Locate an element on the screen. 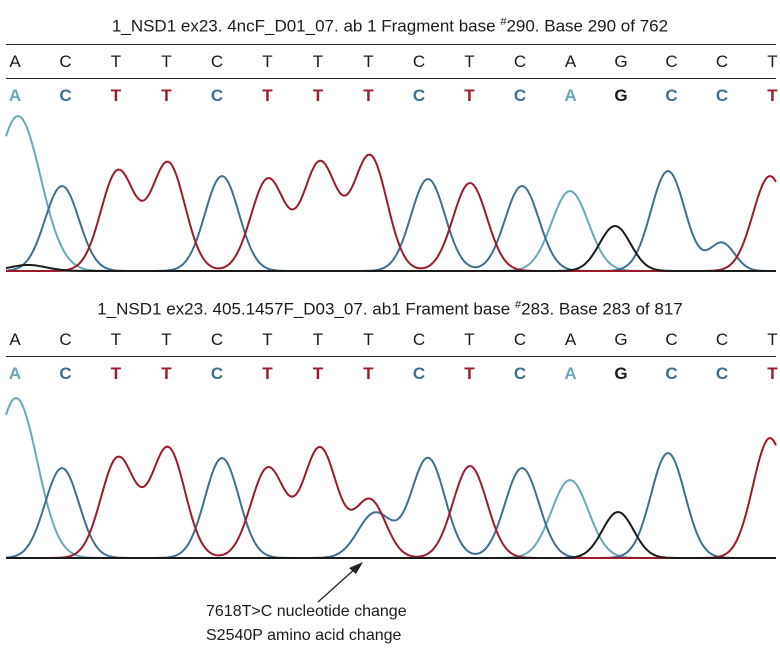  bottom-title-suffix: 283. Base 283 of 817 is located at coordinates (602, 309).